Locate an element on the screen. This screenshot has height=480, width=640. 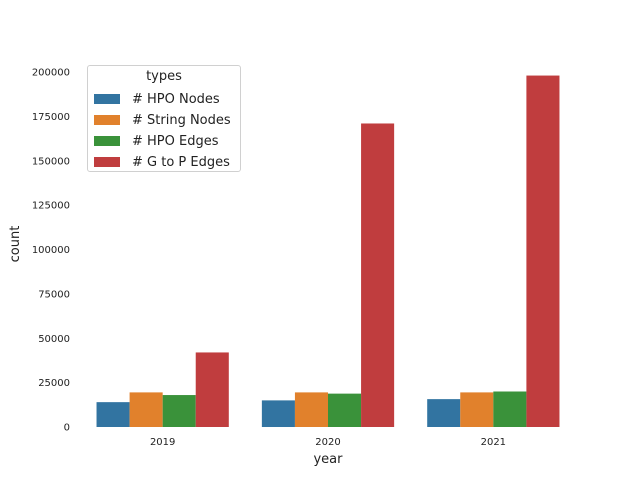
bar-3-2020 is located at coordinates (345, 410).